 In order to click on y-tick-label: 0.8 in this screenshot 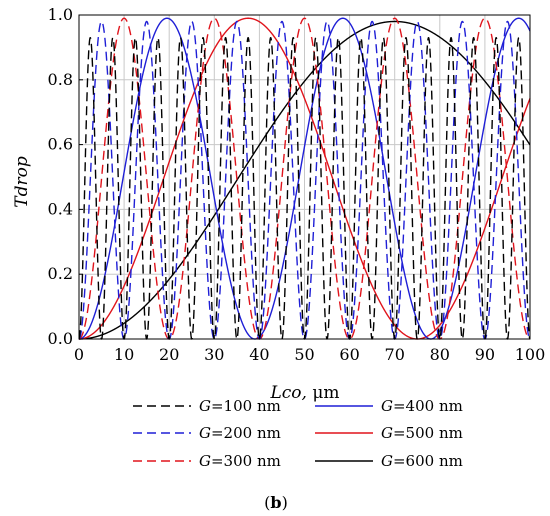, I will do `click(60, 79)`.